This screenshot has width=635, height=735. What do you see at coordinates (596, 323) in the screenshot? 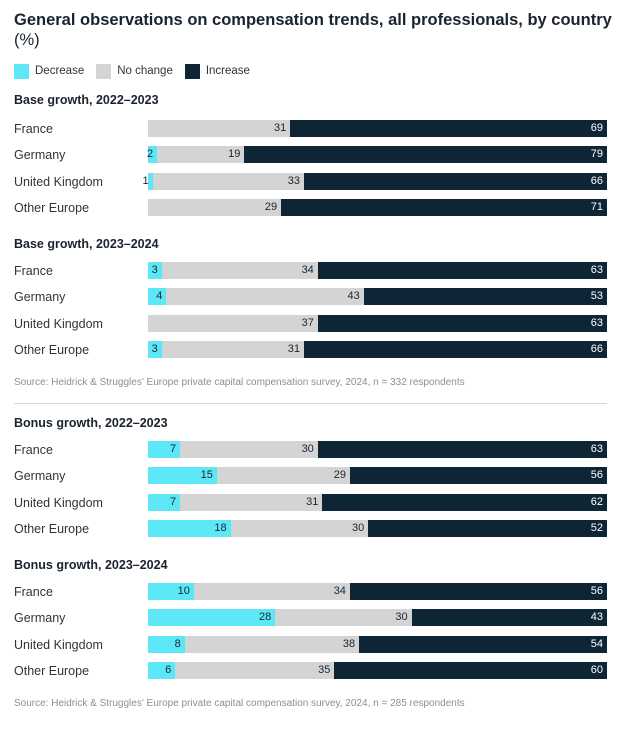
I see `data-label: 63` at bounding box center [596, 323].